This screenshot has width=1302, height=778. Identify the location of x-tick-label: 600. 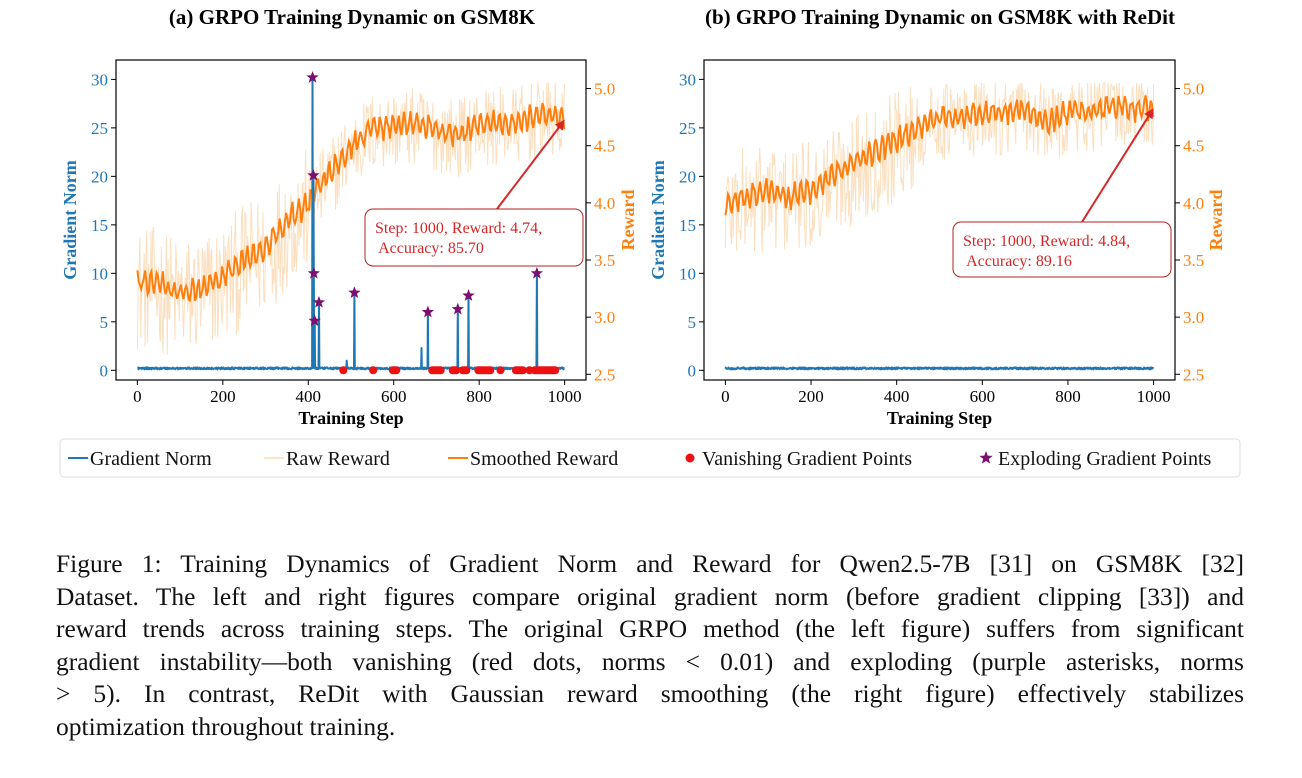
(983, 396).